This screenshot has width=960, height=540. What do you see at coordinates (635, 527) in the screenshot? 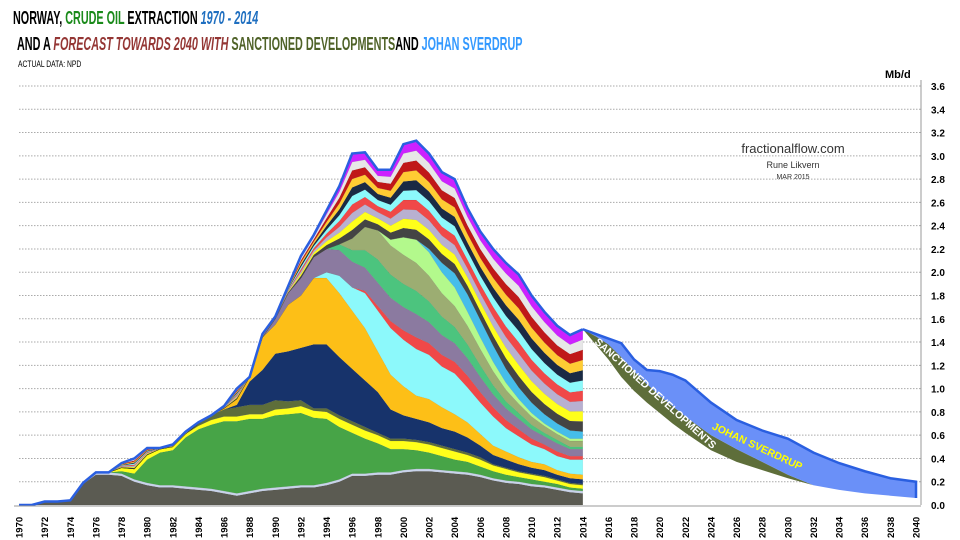
I see `x-tick-label: 2018` at bounding box center [635, 527].